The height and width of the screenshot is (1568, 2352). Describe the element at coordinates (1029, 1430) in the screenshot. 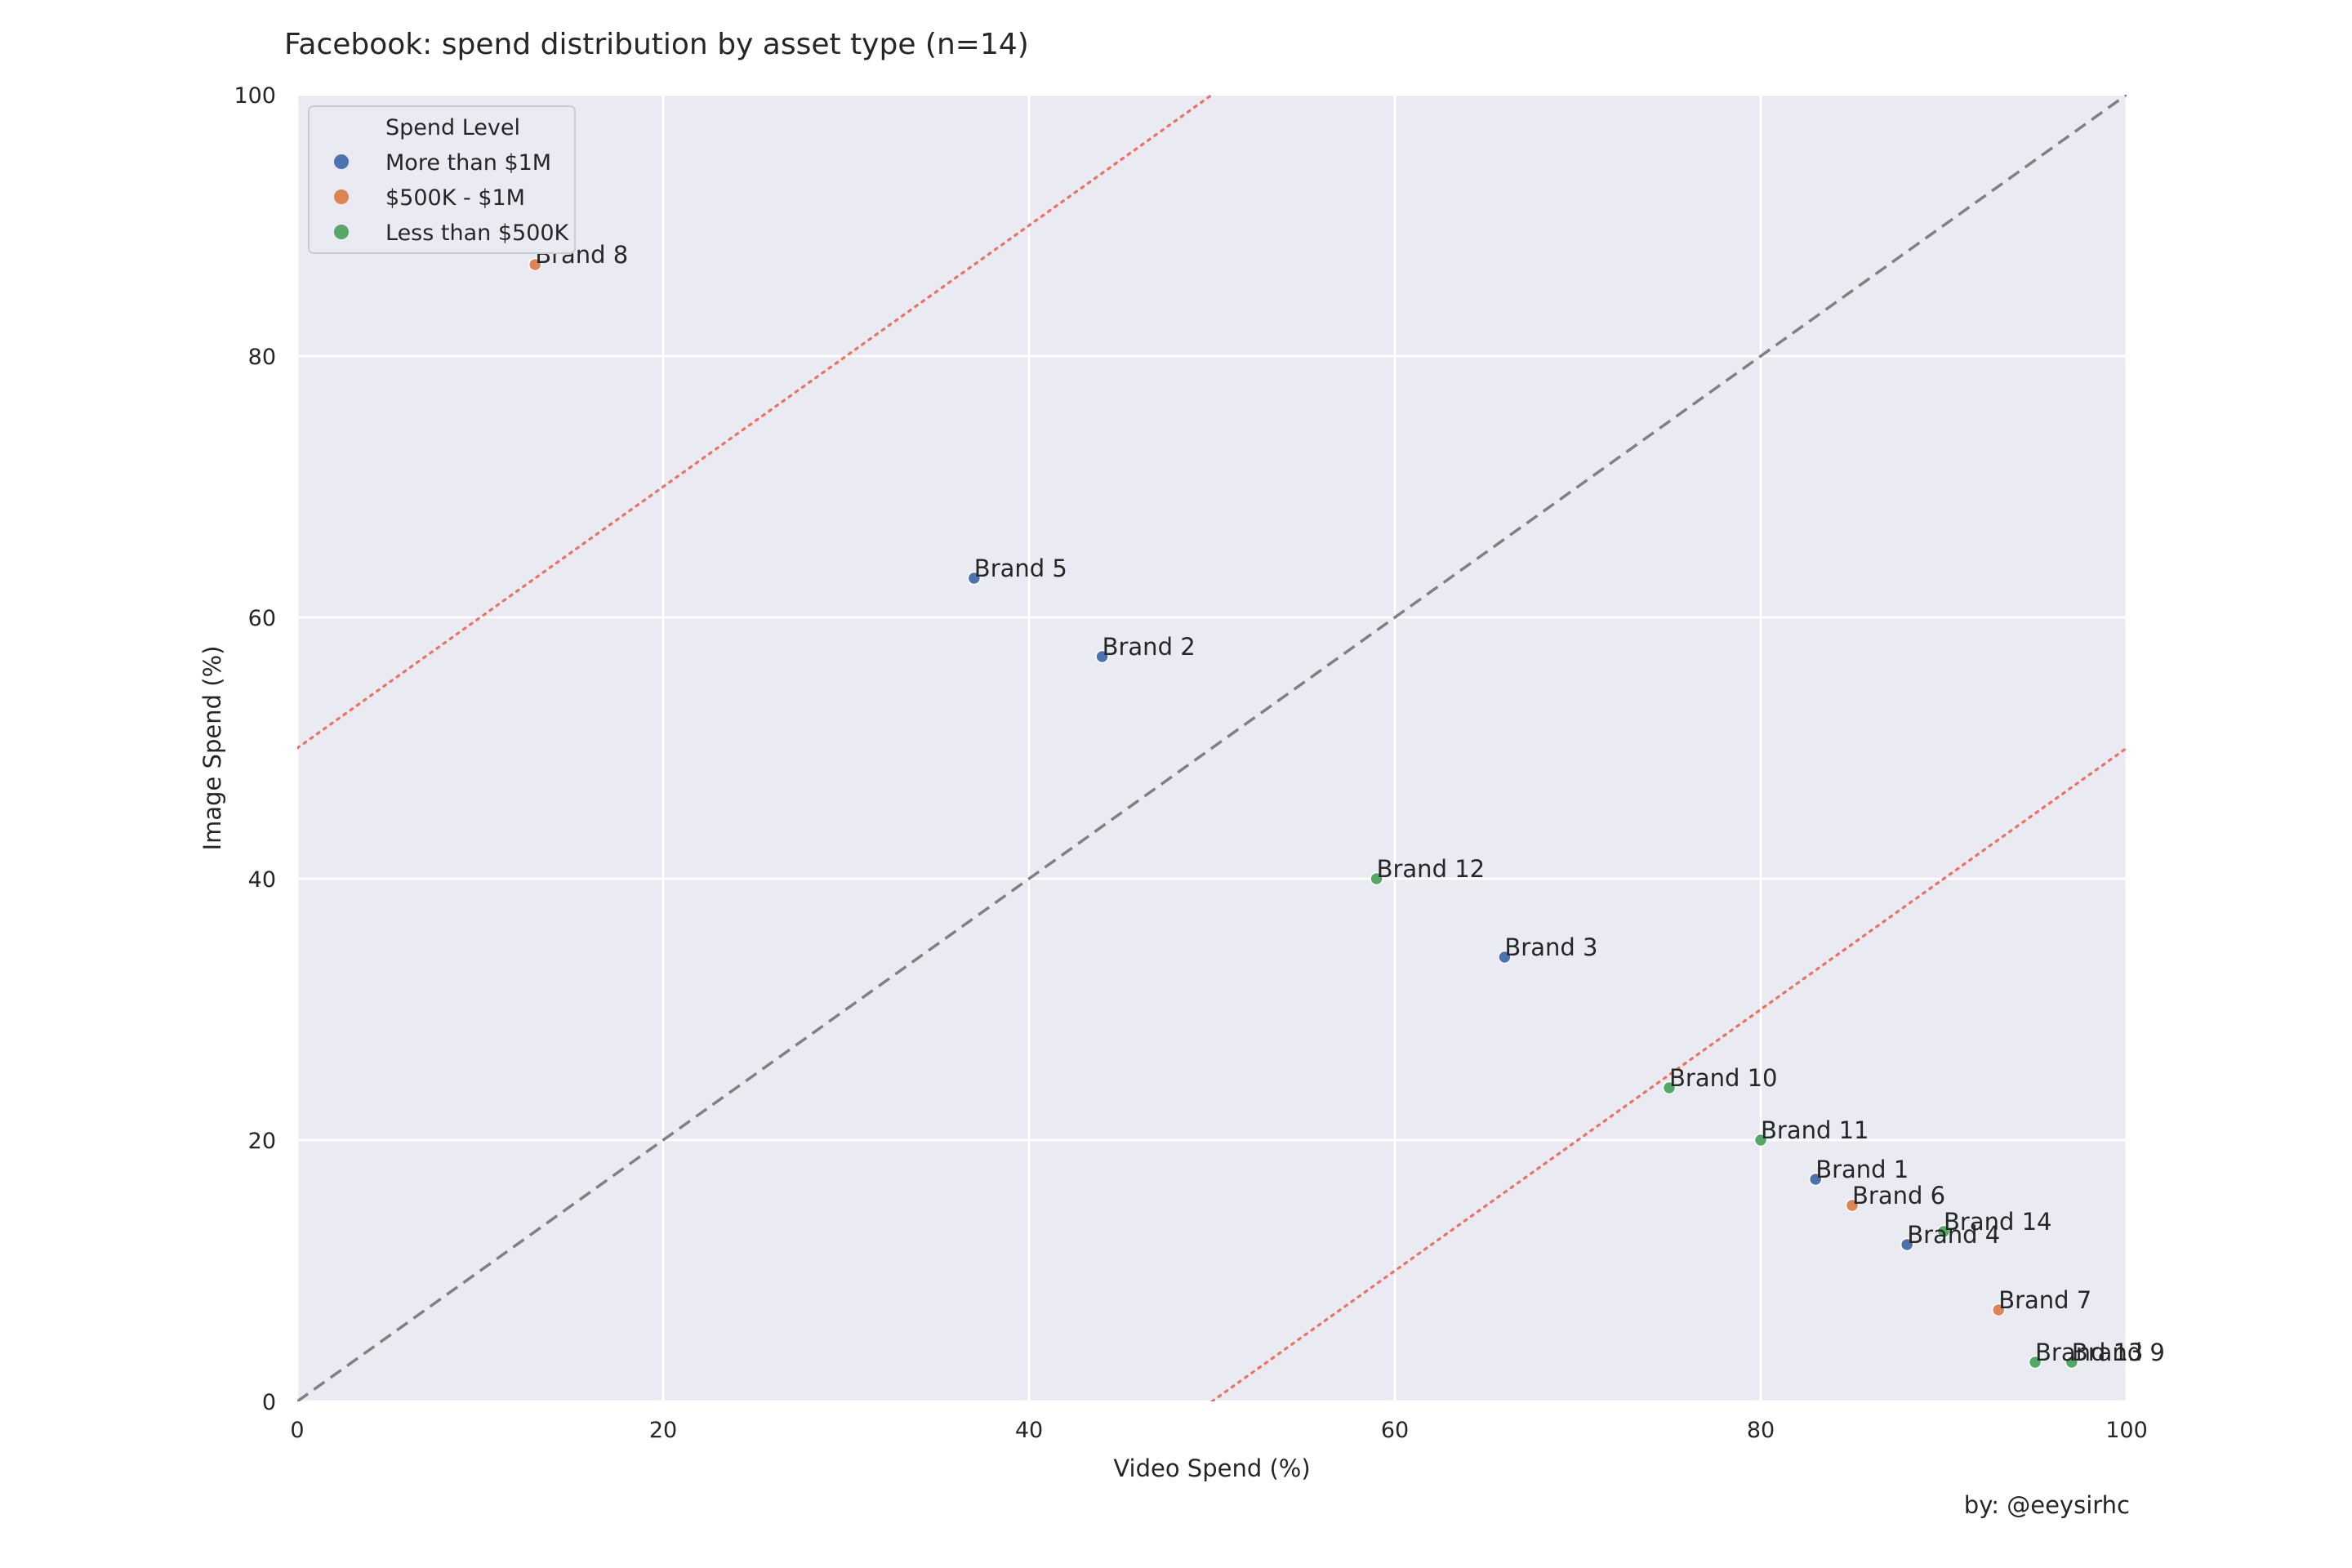

I see `x-tick-label: 40` at that location.